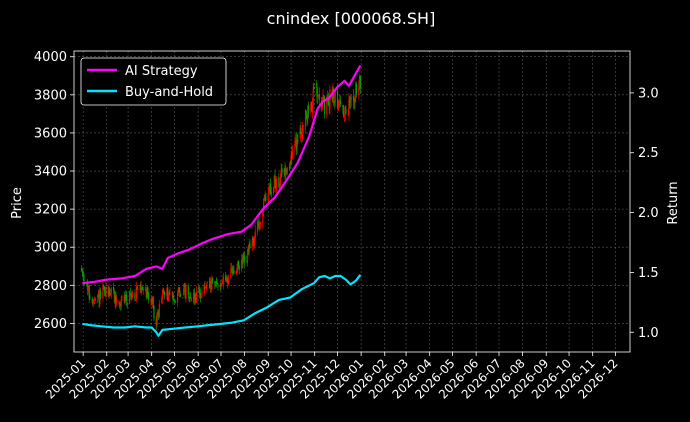 Image resolution: width=690 pixels, height=422 pixels. I want to click on y-tick-label-left: 3400, so click(50, 172).